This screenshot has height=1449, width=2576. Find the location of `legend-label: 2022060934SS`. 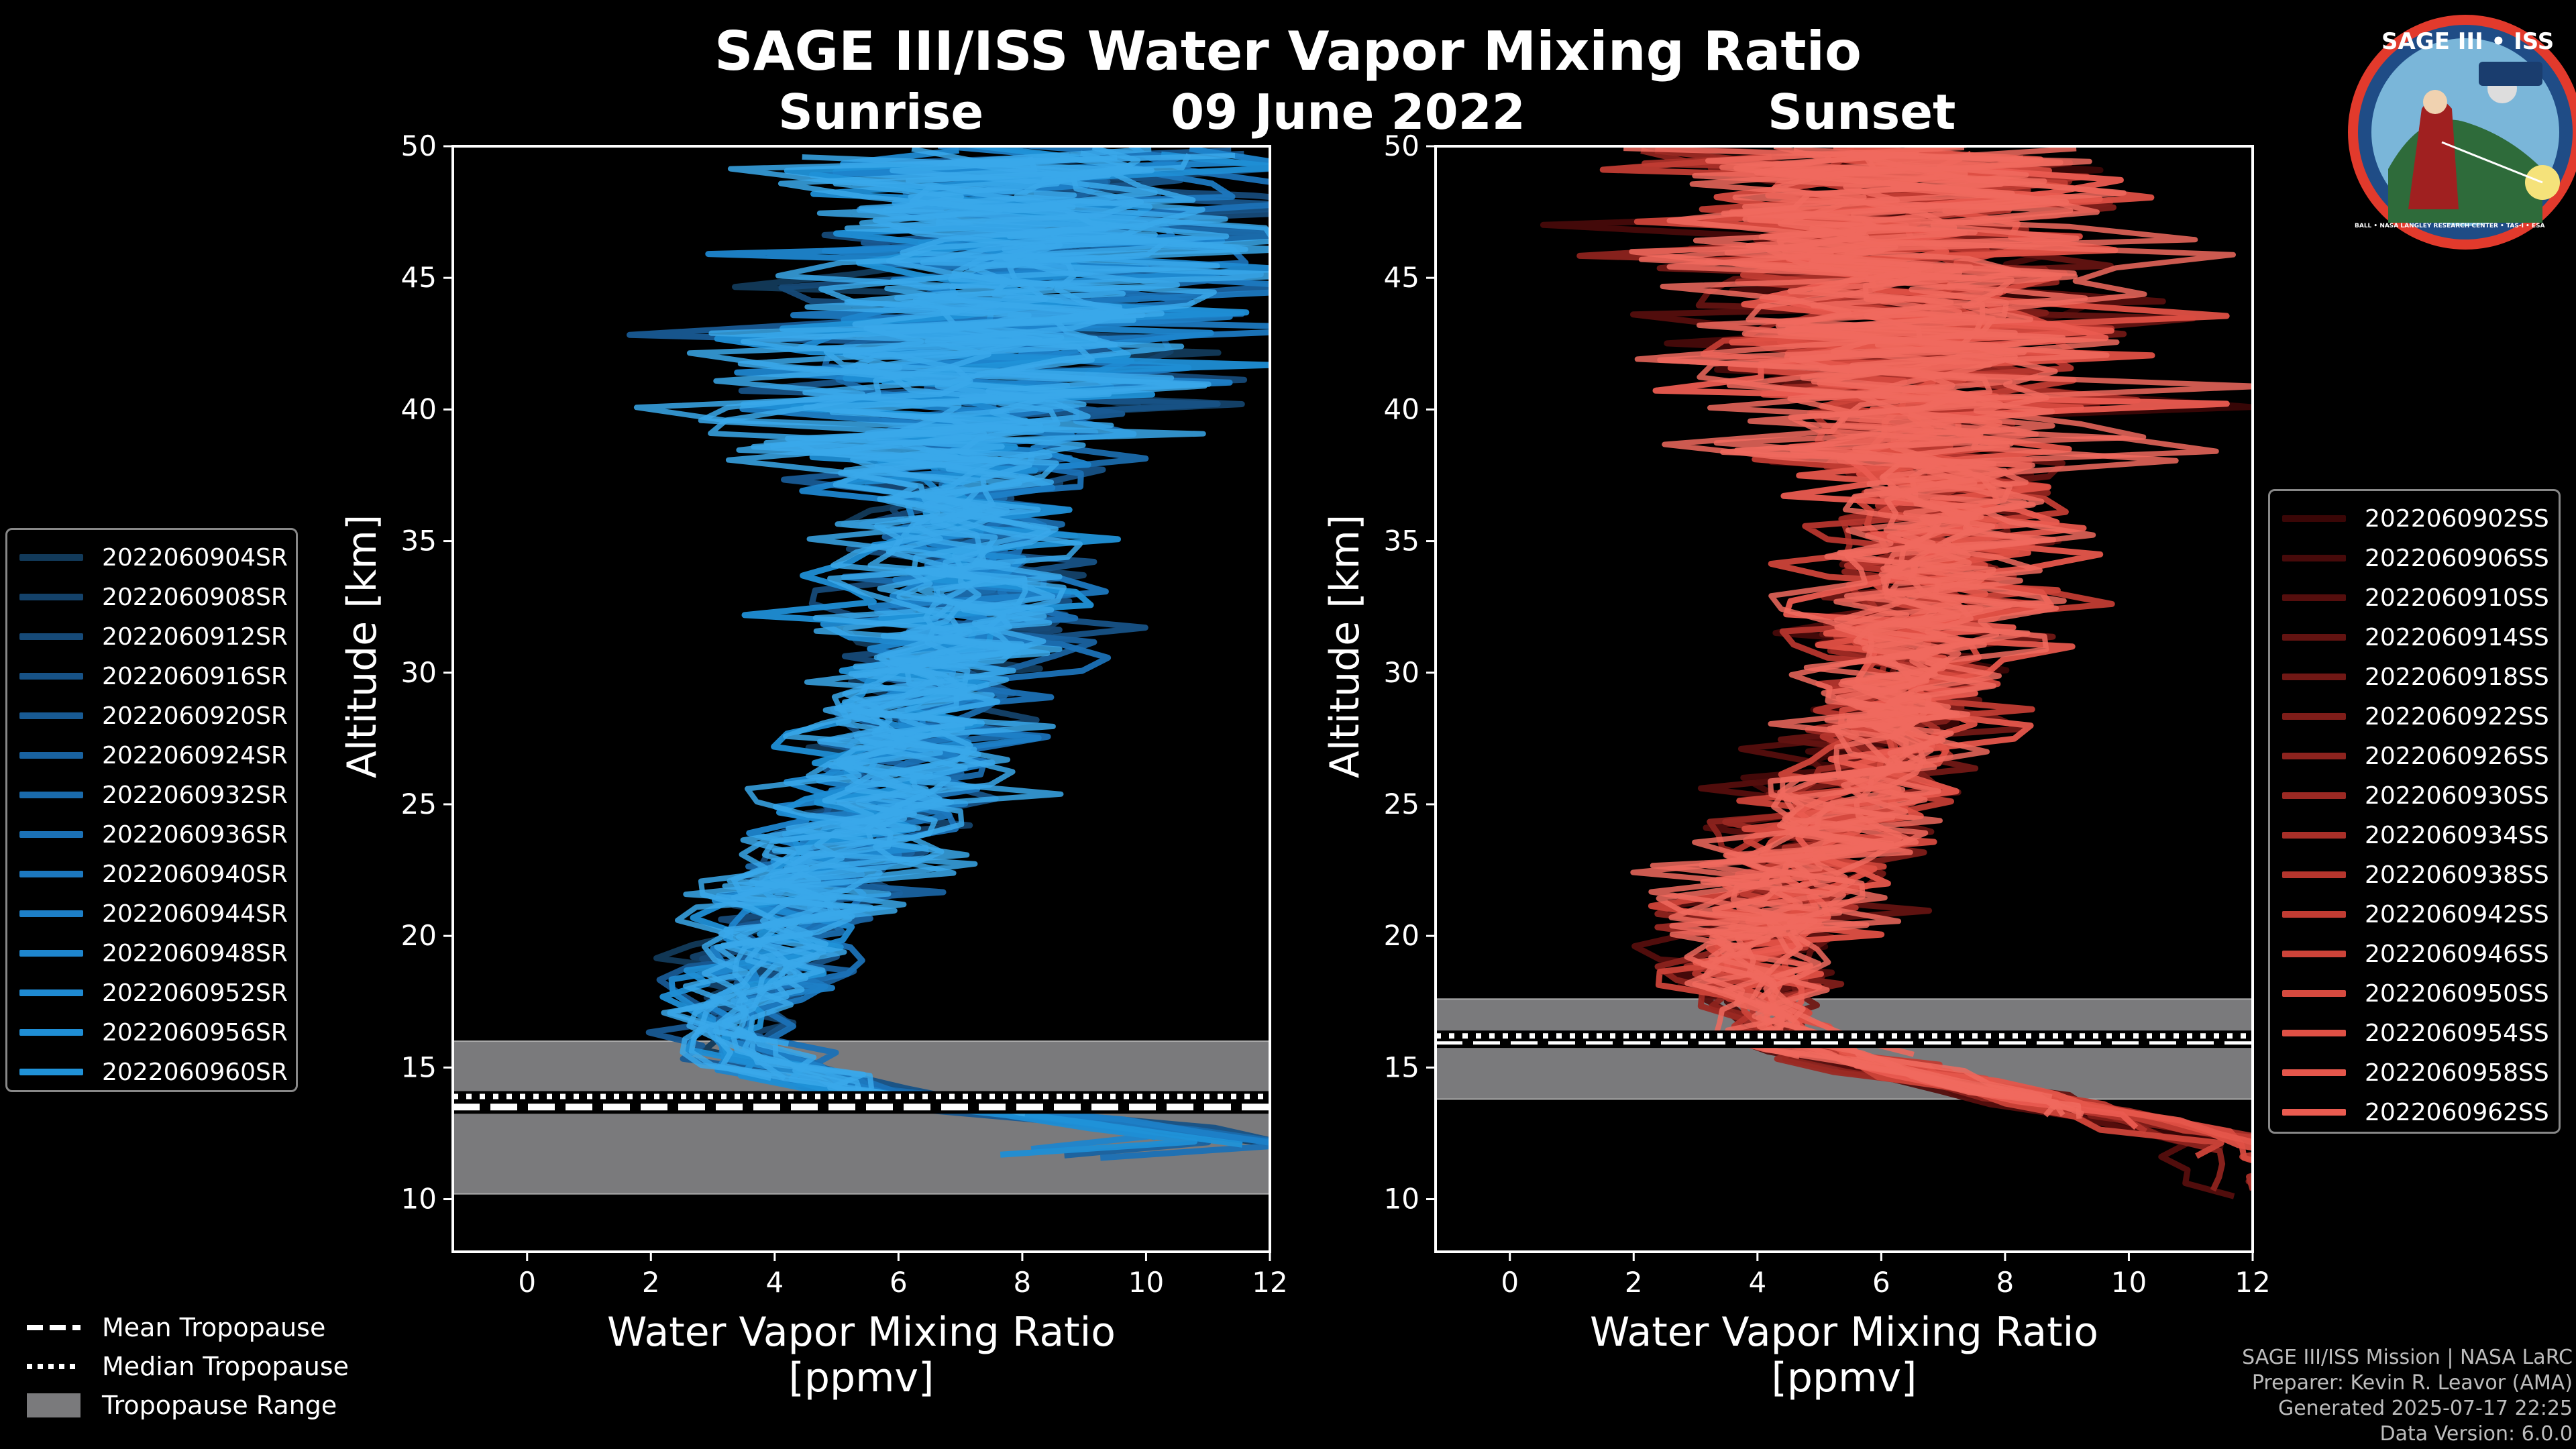

legend-label: 2022060934SS is located at coordinates (2457, 835).